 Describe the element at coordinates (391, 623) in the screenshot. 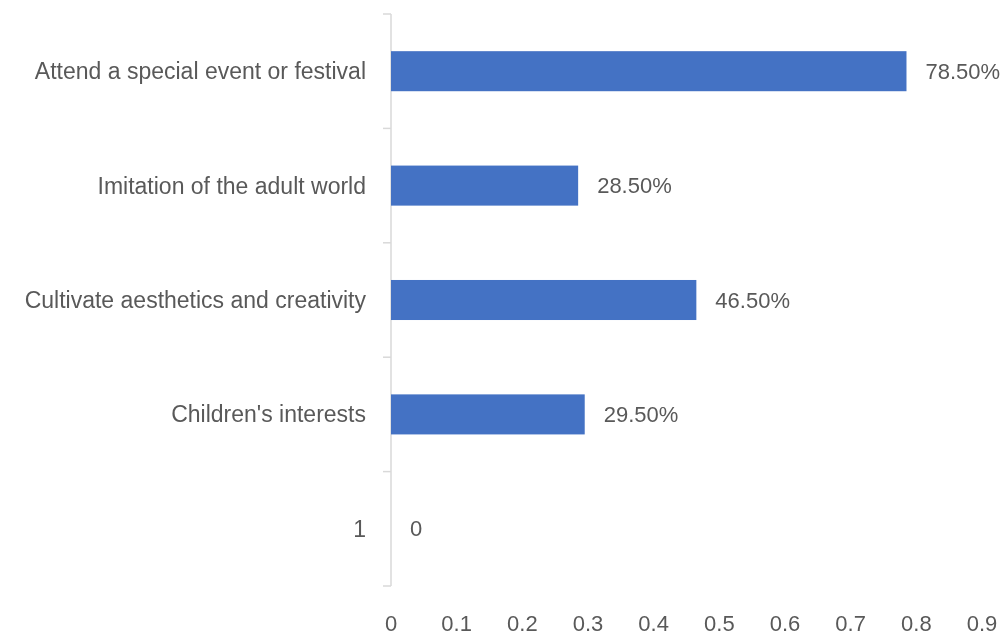

I see `x-tick-label: 0` at that location.